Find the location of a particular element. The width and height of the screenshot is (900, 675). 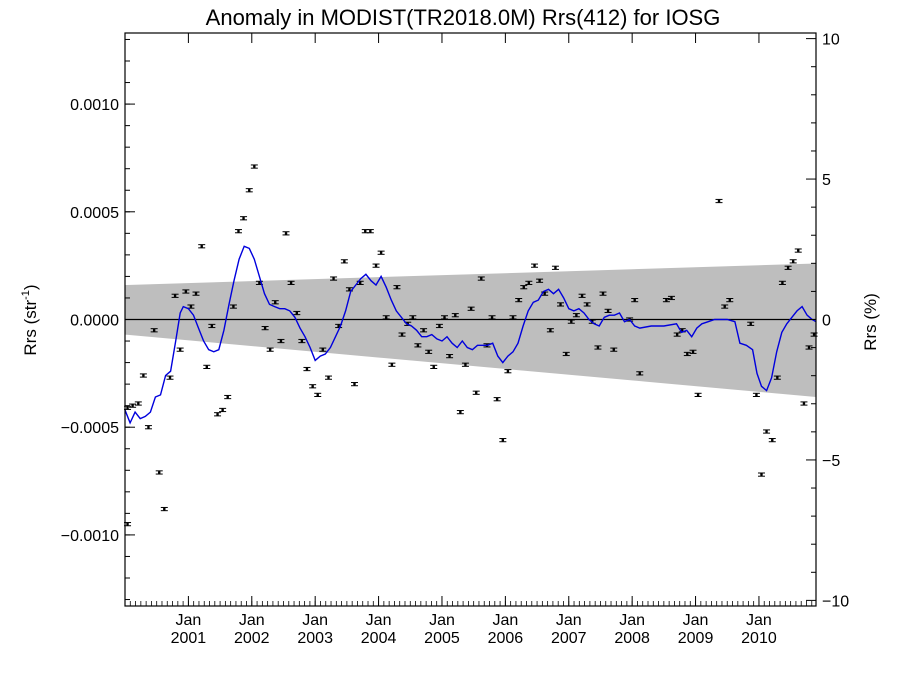

x-tick-year: 2009 is located at coordinates (696, 638).